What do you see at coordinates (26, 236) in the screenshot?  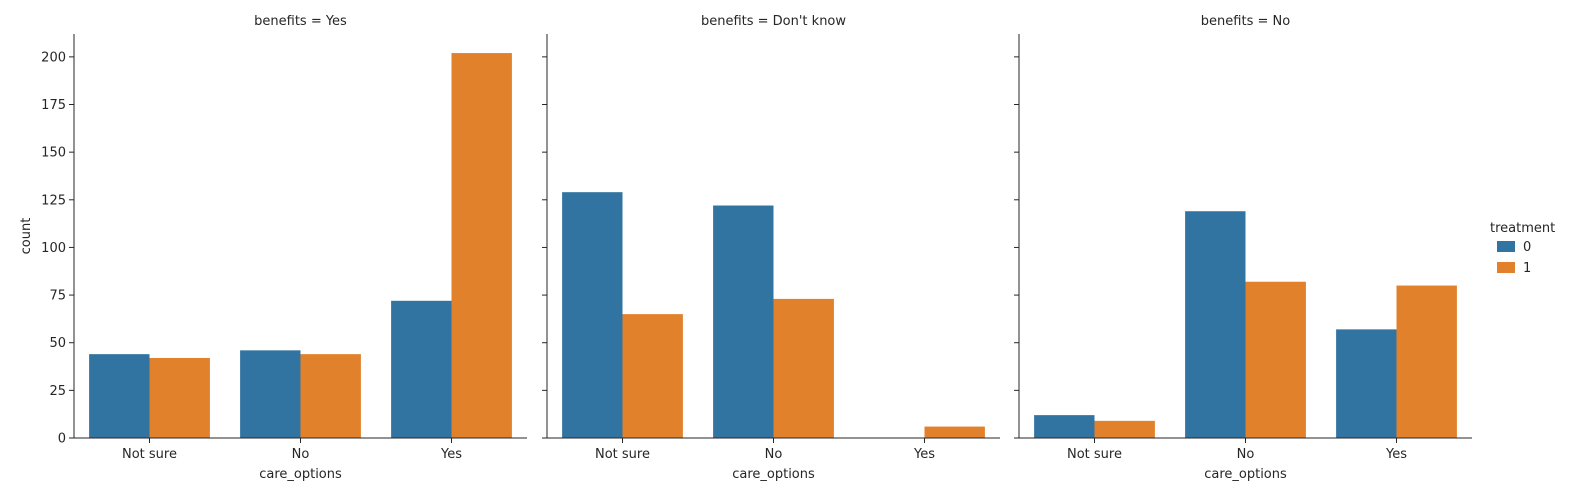 I see `y-axis-label: count` at bounding box center [26, 236].